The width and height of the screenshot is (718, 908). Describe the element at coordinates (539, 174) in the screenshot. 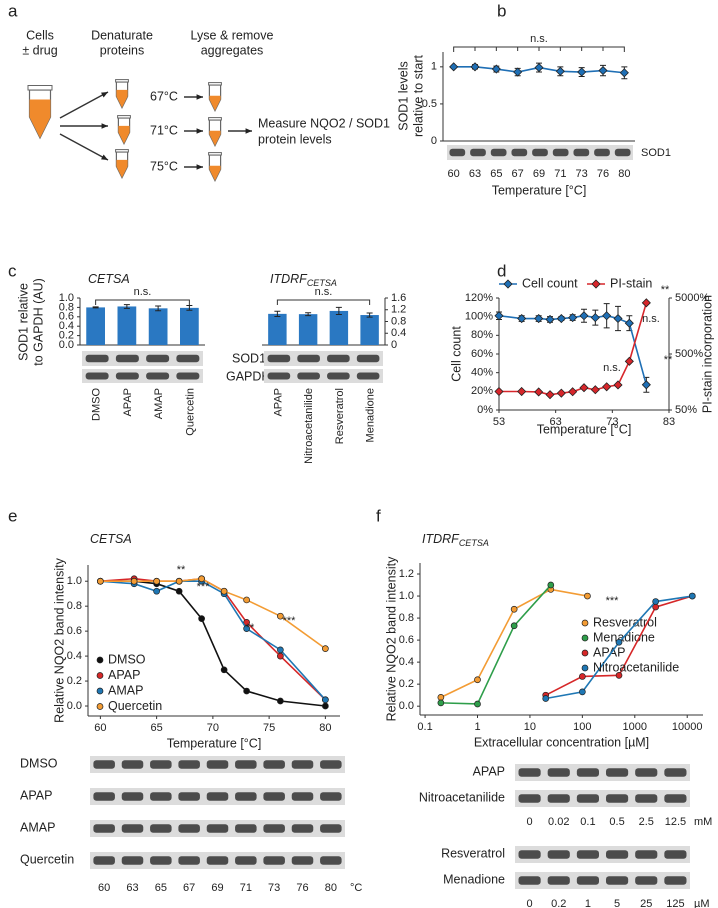

I see `x-tick-label: 69` at that location.